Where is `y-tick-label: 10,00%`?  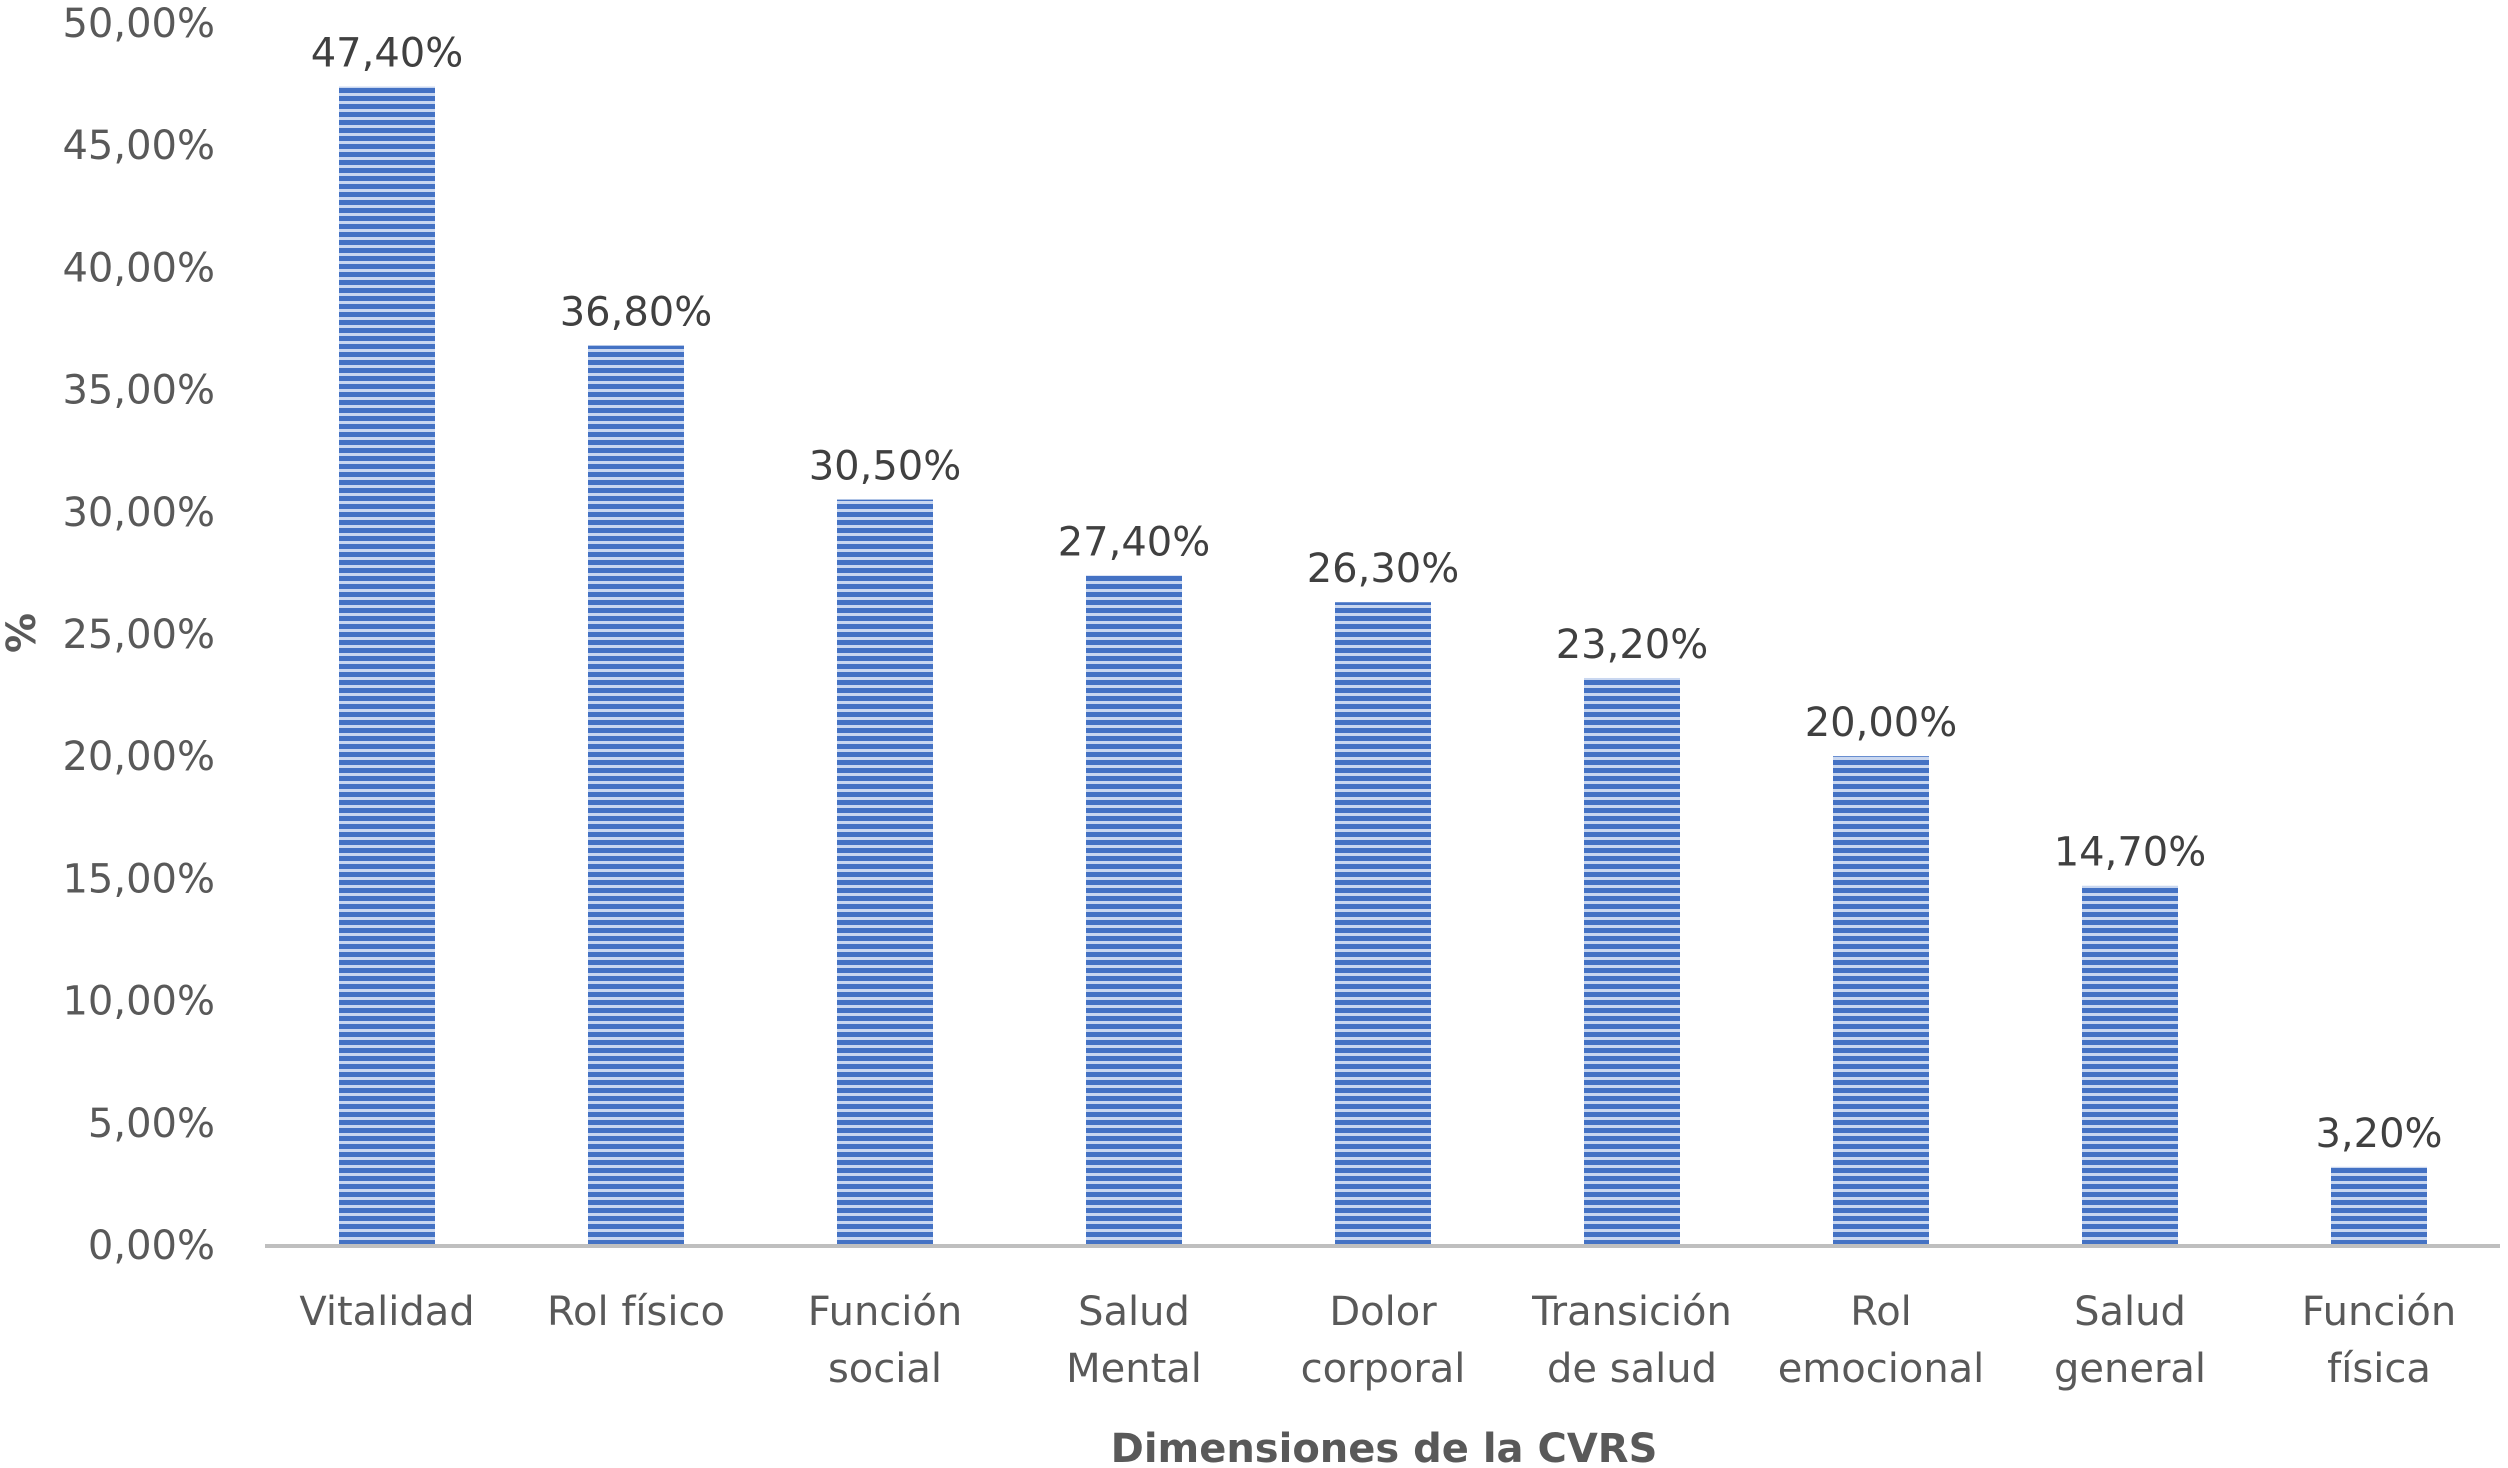 y-tick-label: 10,00% is located at coordinates (138, 1002).